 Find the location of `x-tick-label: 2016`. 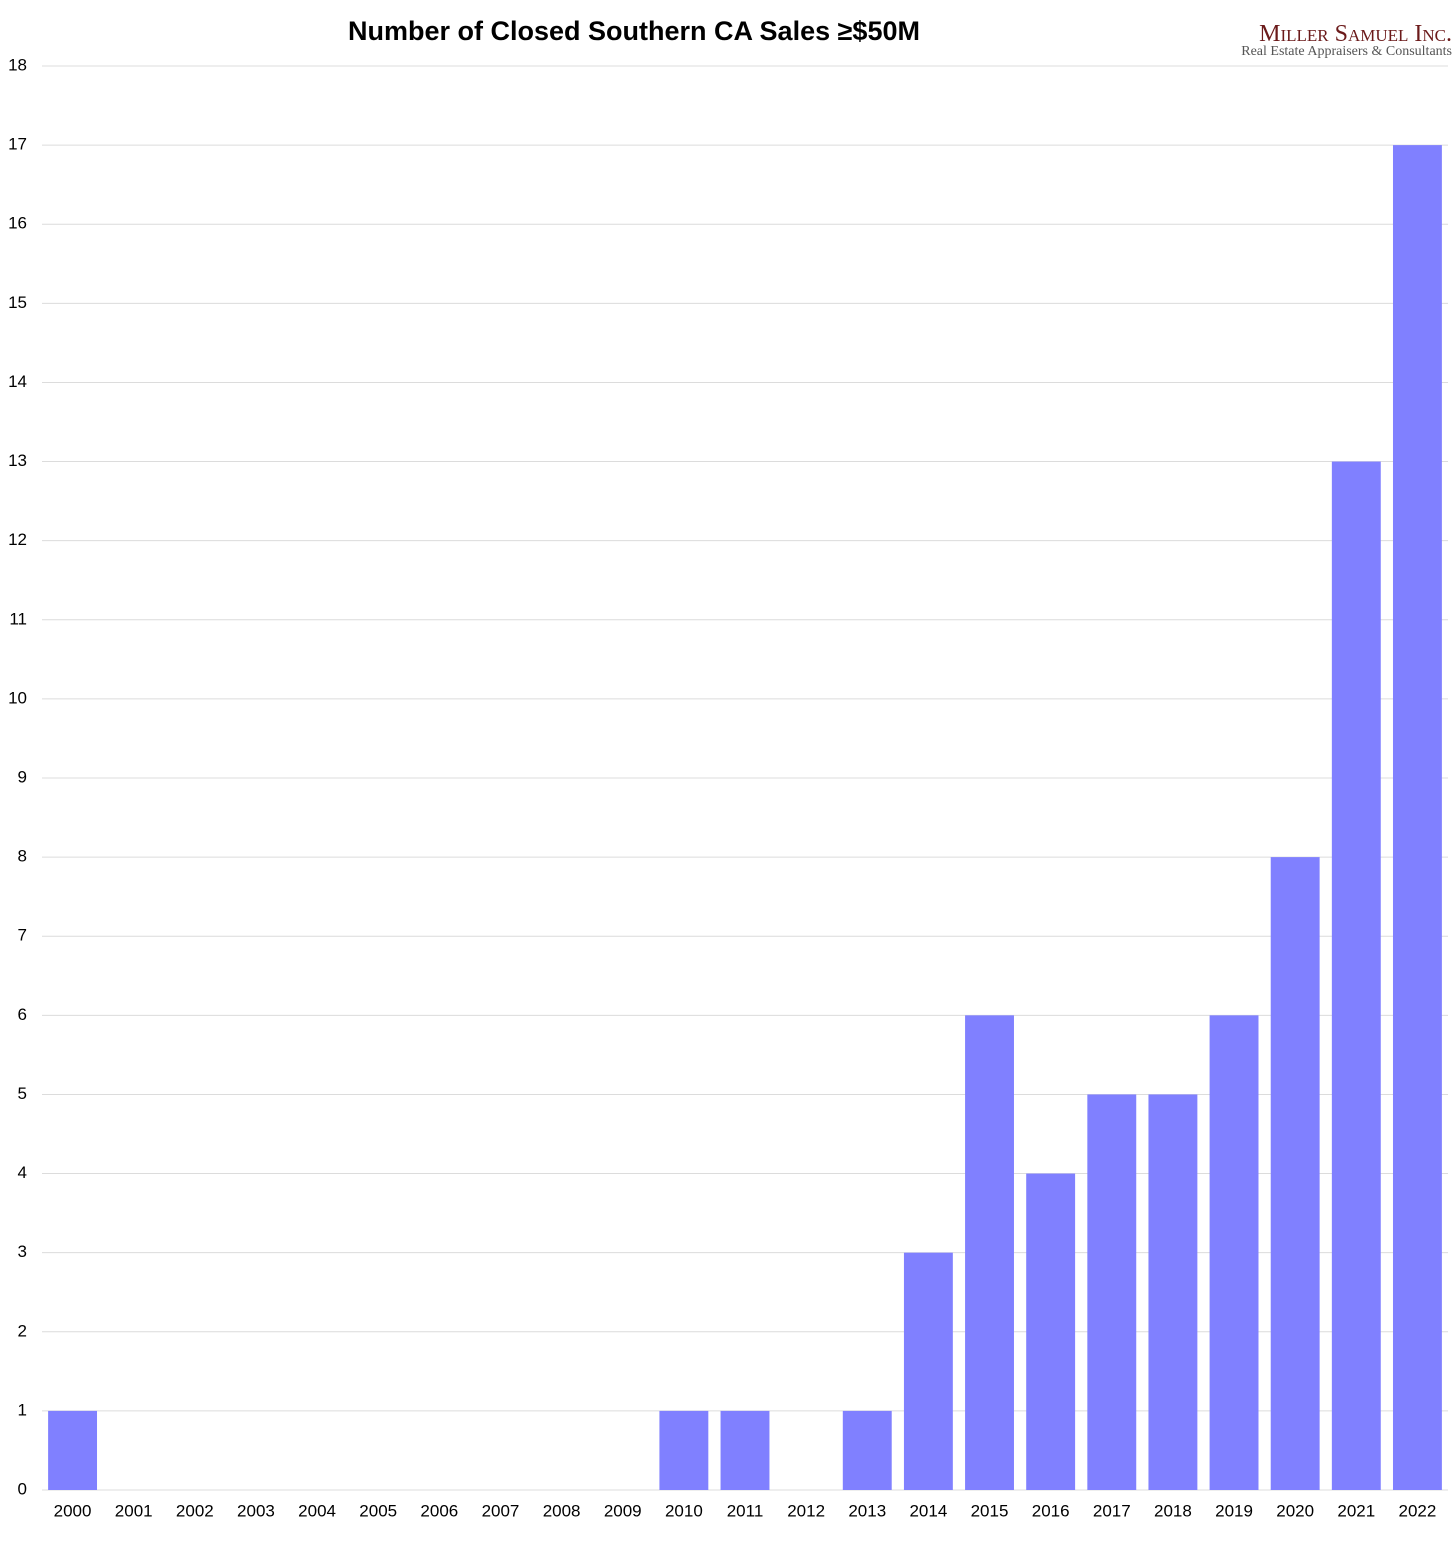

x-tick-label: 2016 is located at coordinates (1051, 1510).